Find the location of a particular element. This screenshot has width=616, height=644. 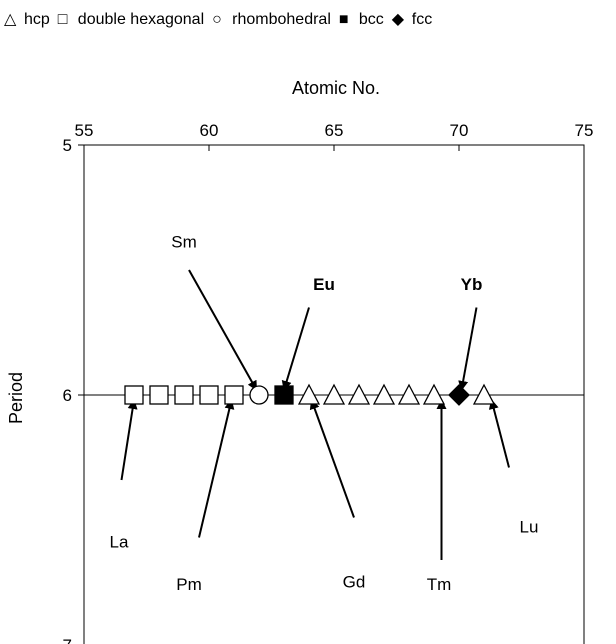

legend-symbol: △ is located at coordinates (10, 19).